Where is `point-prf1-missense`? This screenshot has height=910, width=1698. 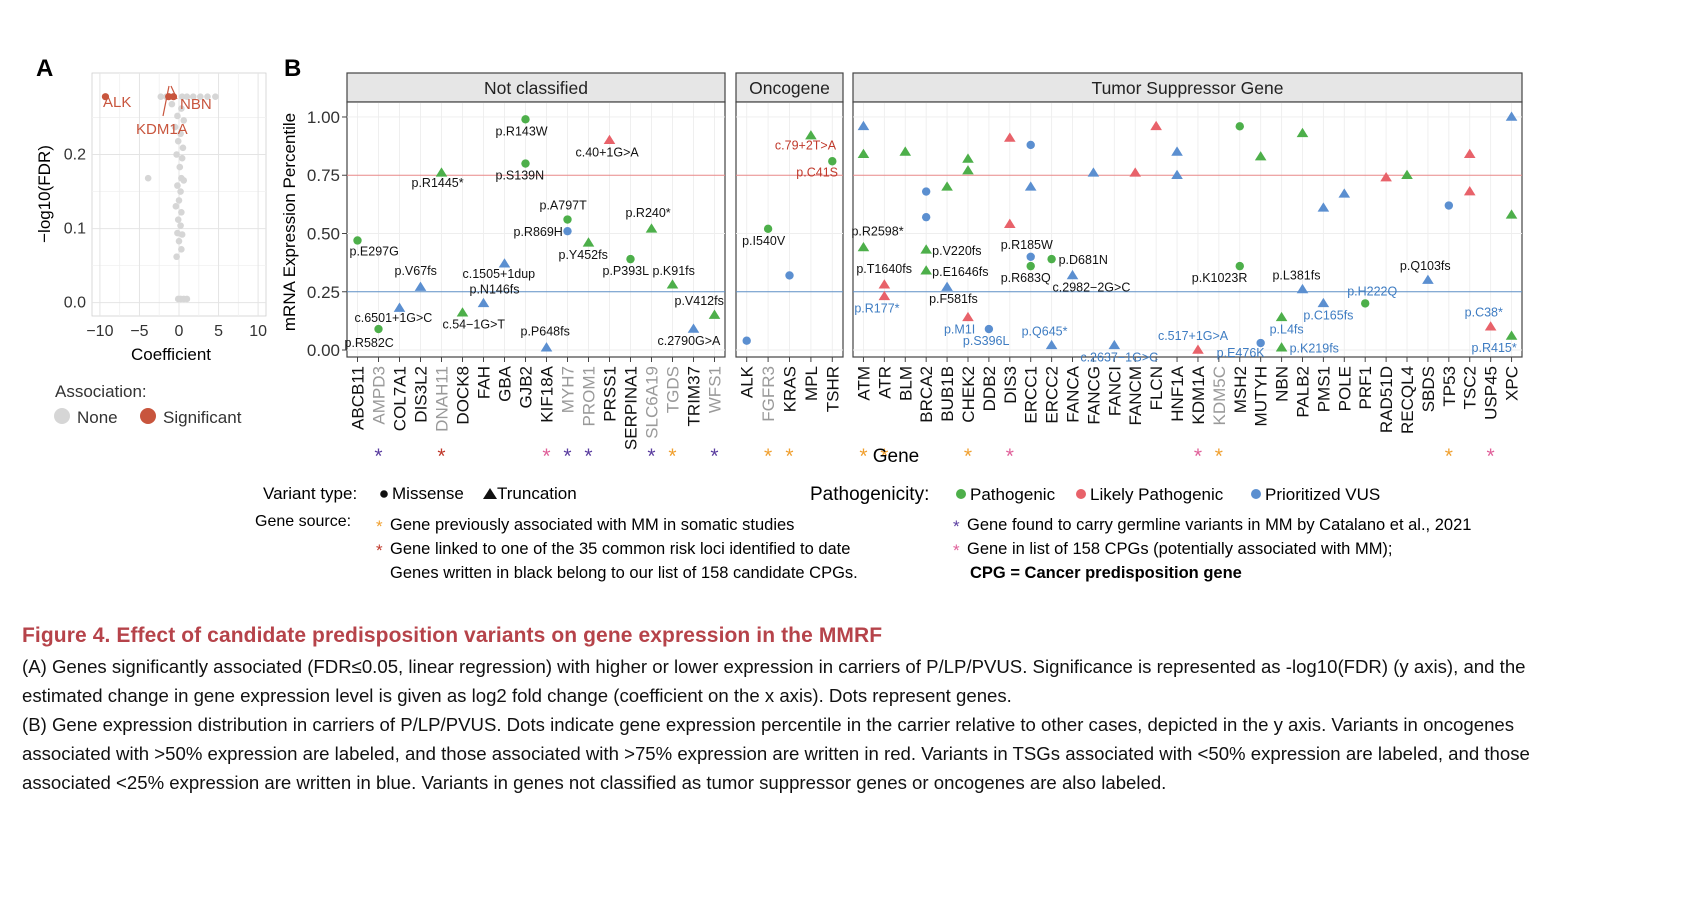
point-prf1-missense is located at coordinates (1365, 303).